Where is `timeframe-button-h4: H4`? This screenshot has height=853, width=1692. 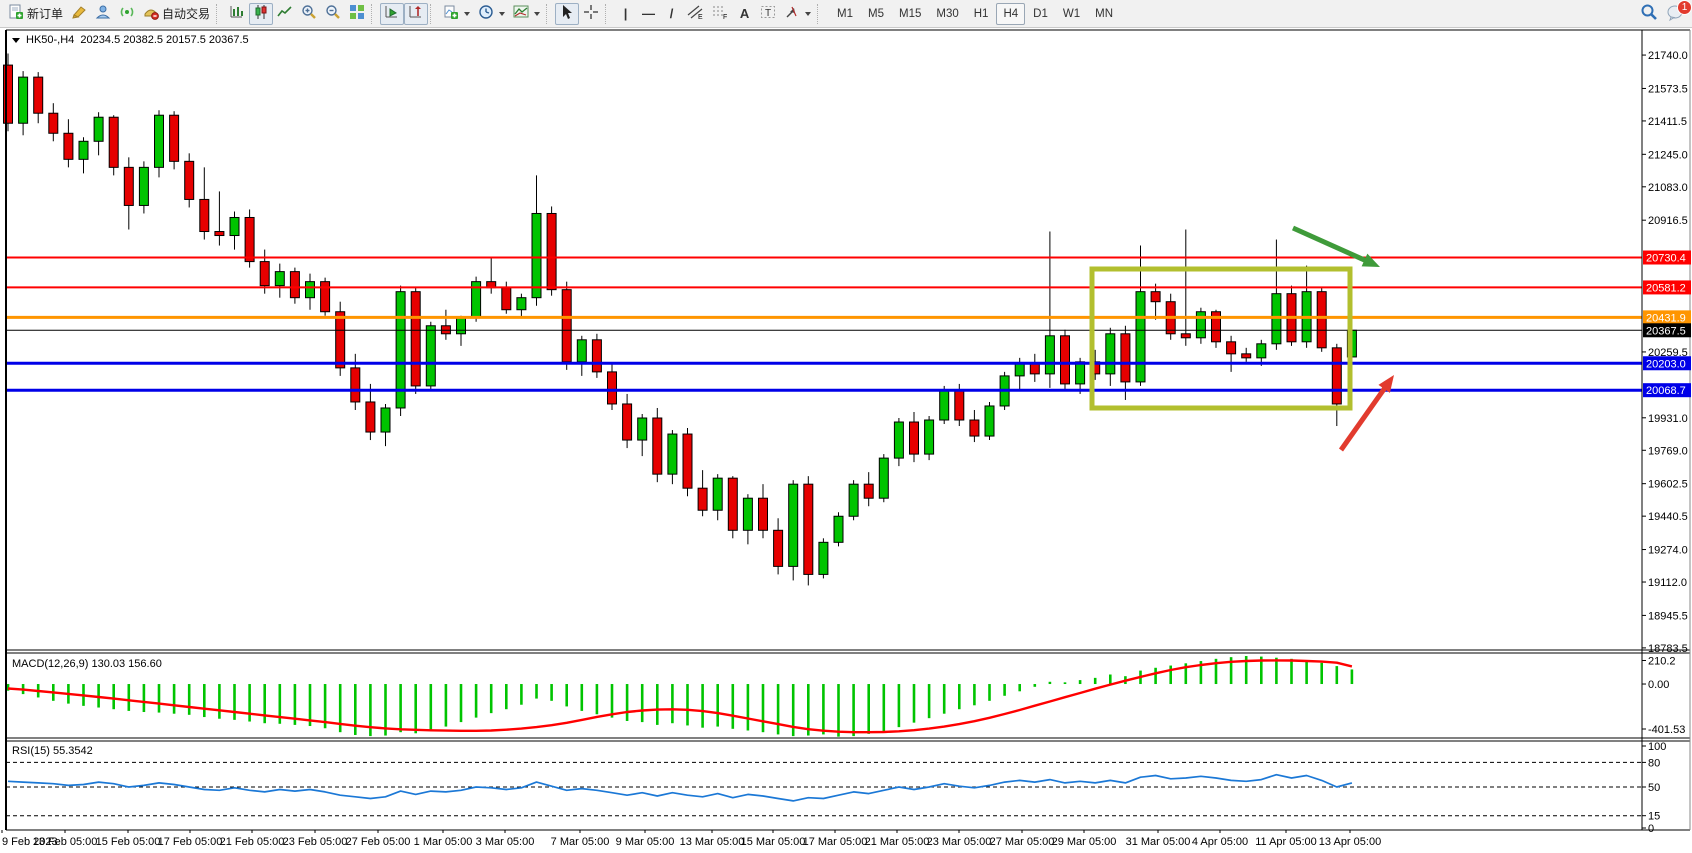 timeframe-button-h4: H4 is located at coordinates (1011, 13).